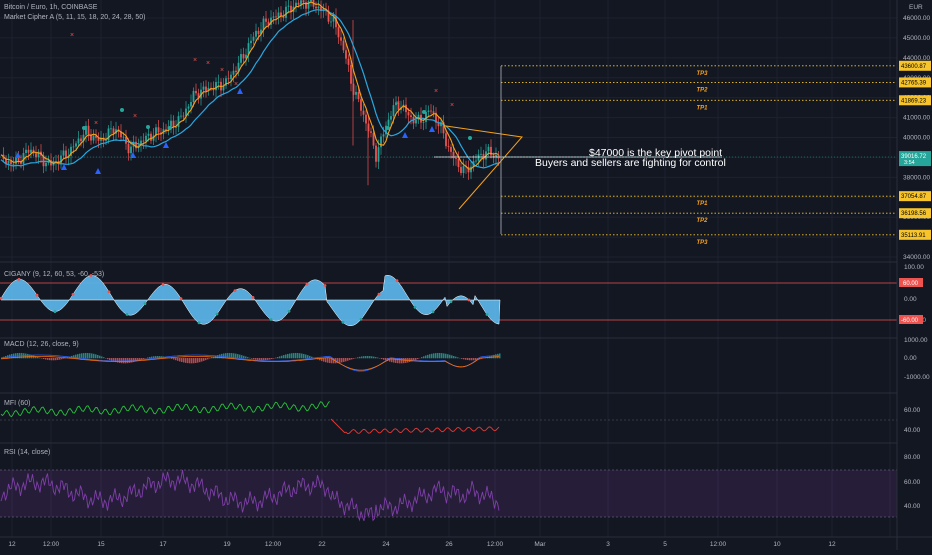 This screenshot has height=555, width=932. Describe the element at coordinates (27, 452) in the screenshot. I see `rsi-title: RSI (14, close)` at that location.